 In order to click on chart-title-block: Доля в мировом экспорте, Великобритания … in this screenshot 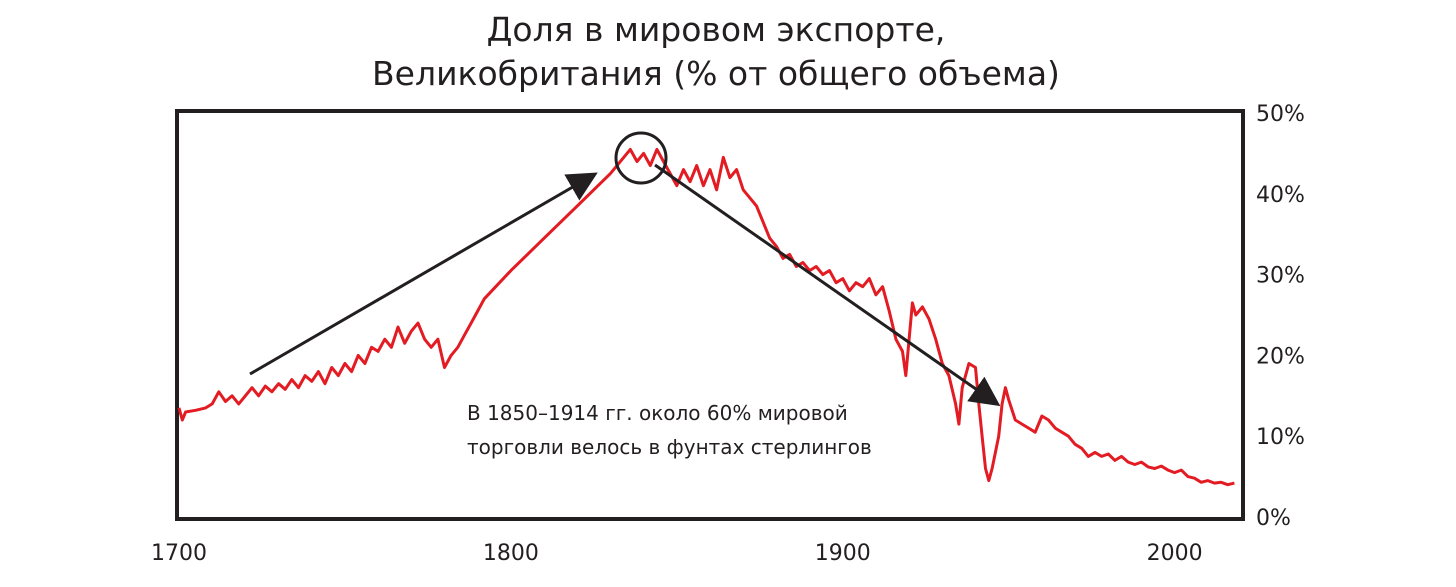, I will do `click(716, 52)`.